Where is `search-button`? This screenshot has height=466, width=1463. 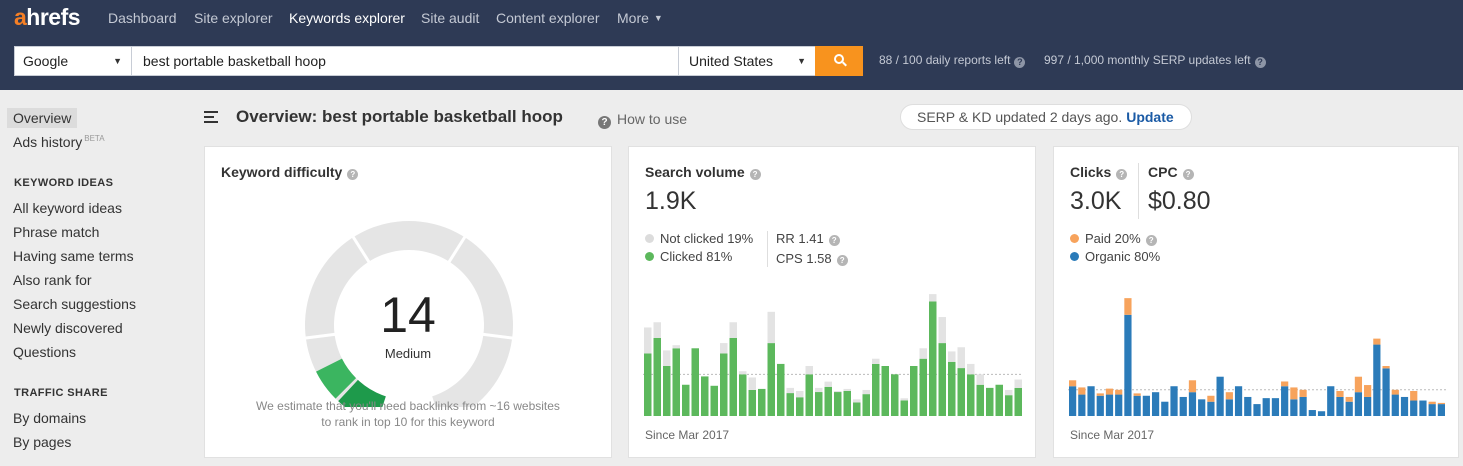 search-button is located at coordinates (839, 61).